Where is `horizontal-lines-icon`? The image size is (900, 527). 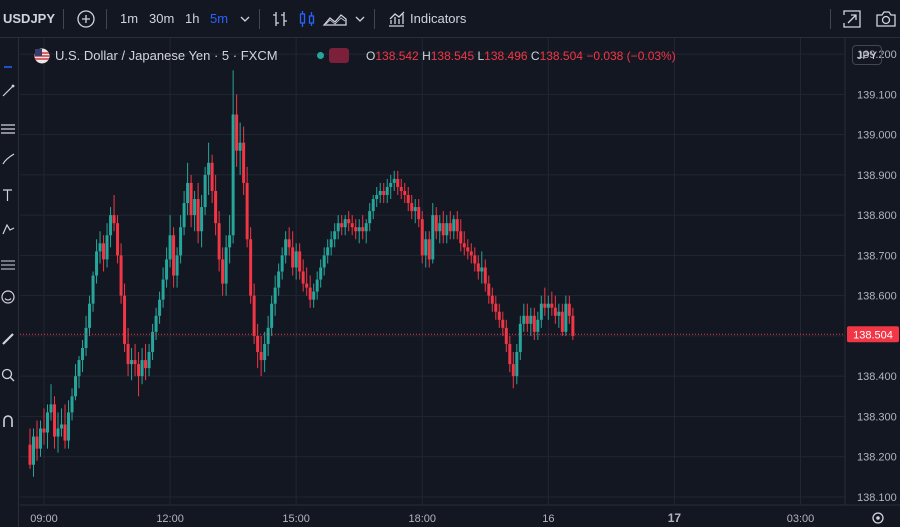
horizontal-lines-icon is located at coordinates (8, 129).